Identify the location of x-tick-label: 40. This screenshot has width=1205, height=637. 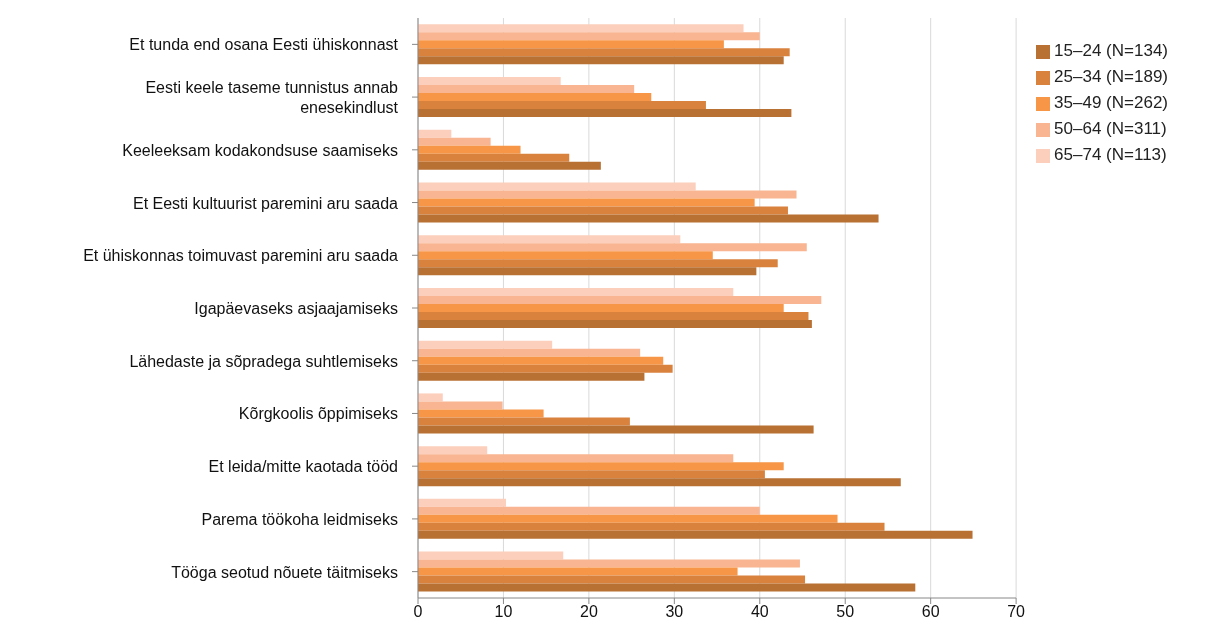
(759, 612).